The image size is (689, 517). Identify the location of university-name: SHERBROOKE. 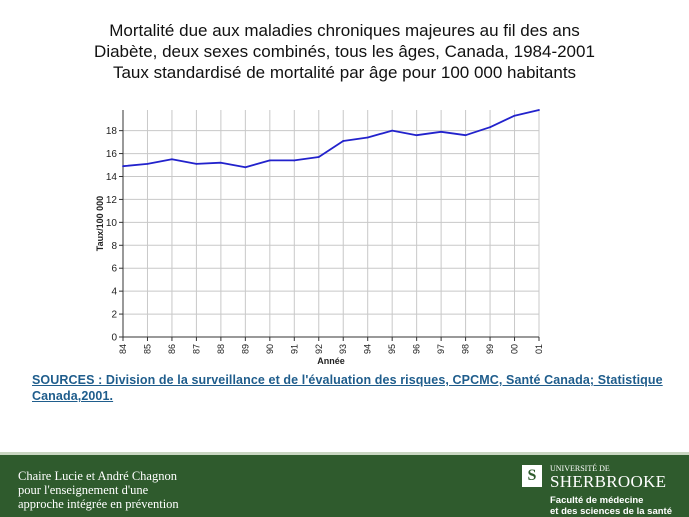
(608, 481).